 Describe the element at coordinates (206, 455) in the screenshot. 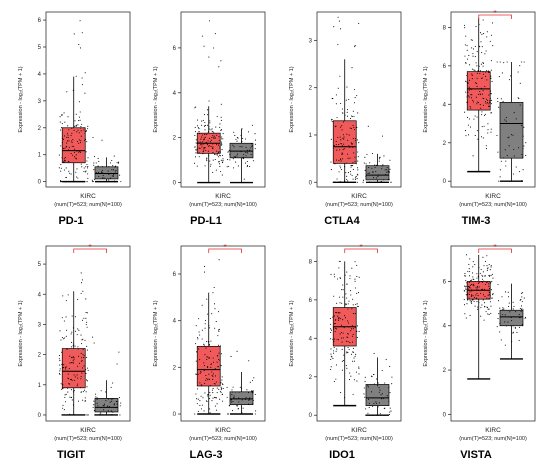

I see `gene-title: LAG-3` at that location.